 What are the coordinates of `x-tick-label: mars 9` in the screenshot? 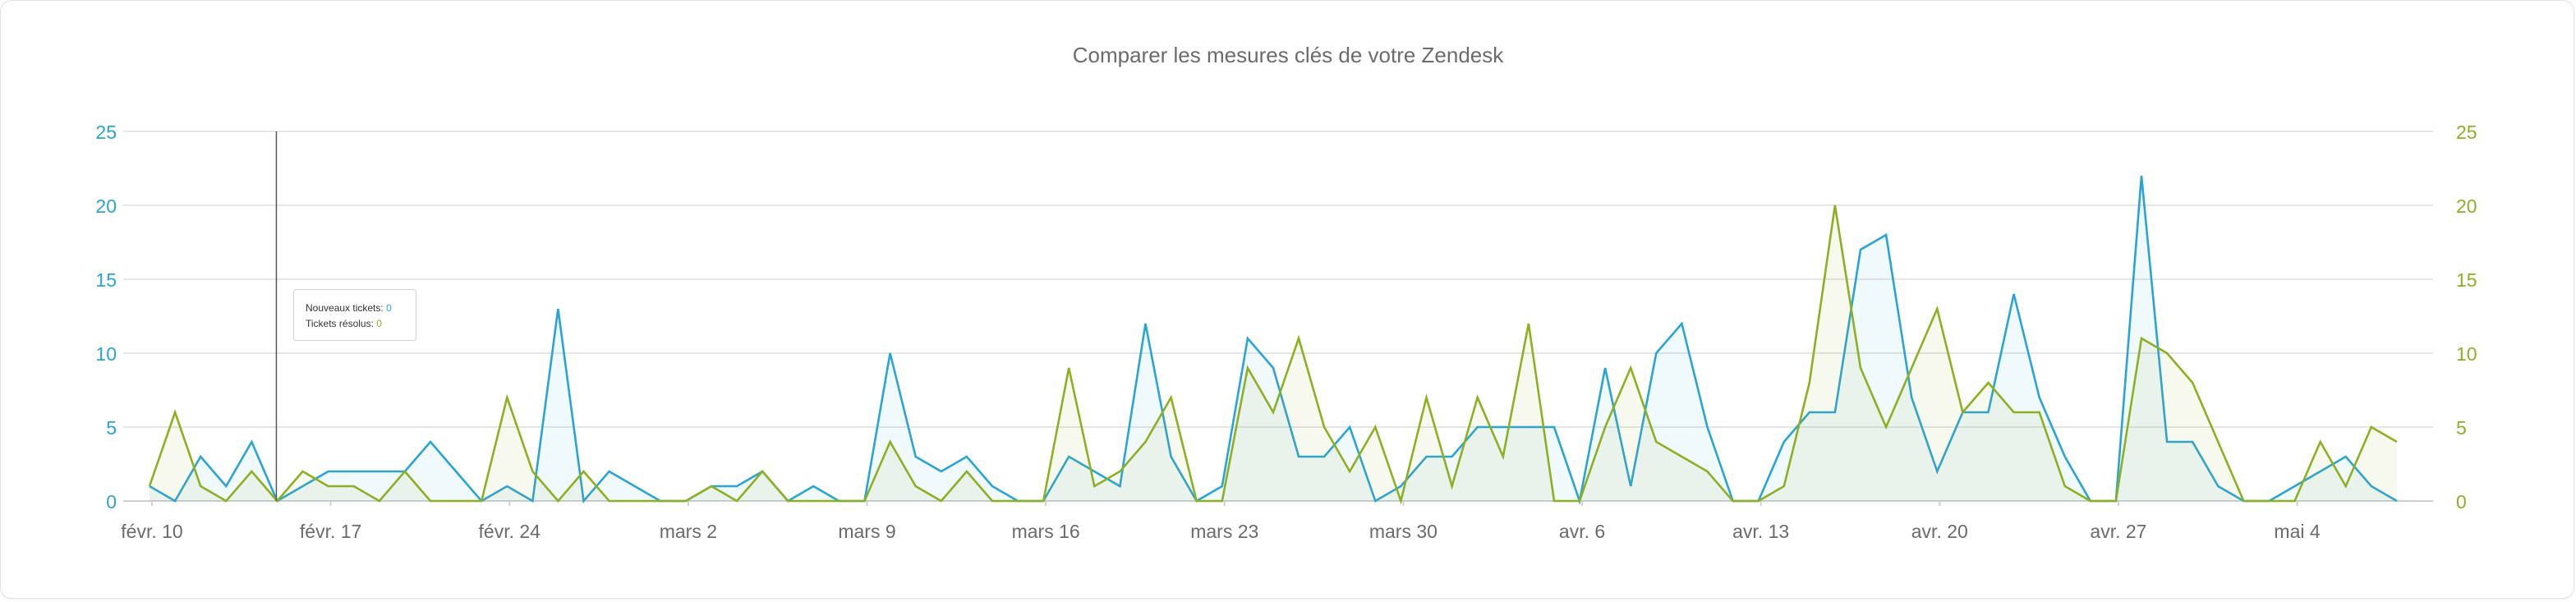 It's located at (867, 531).